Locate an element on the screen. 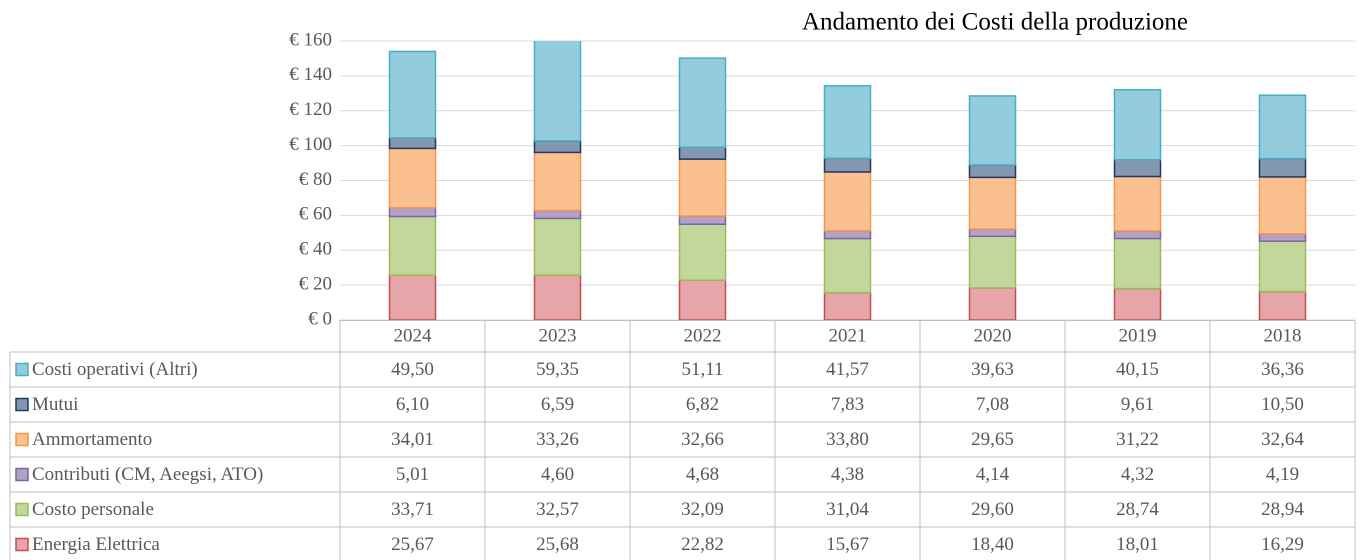  table-value: 18,40 is located at coordinates (992, 544).